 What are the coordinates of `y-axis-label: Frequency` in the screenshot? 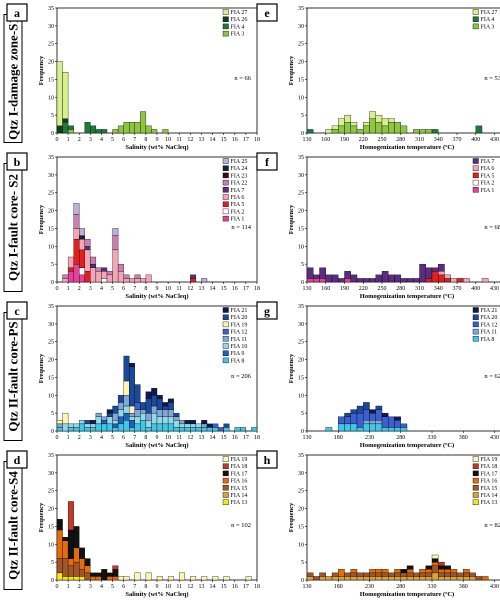 It's located at (41, 70).